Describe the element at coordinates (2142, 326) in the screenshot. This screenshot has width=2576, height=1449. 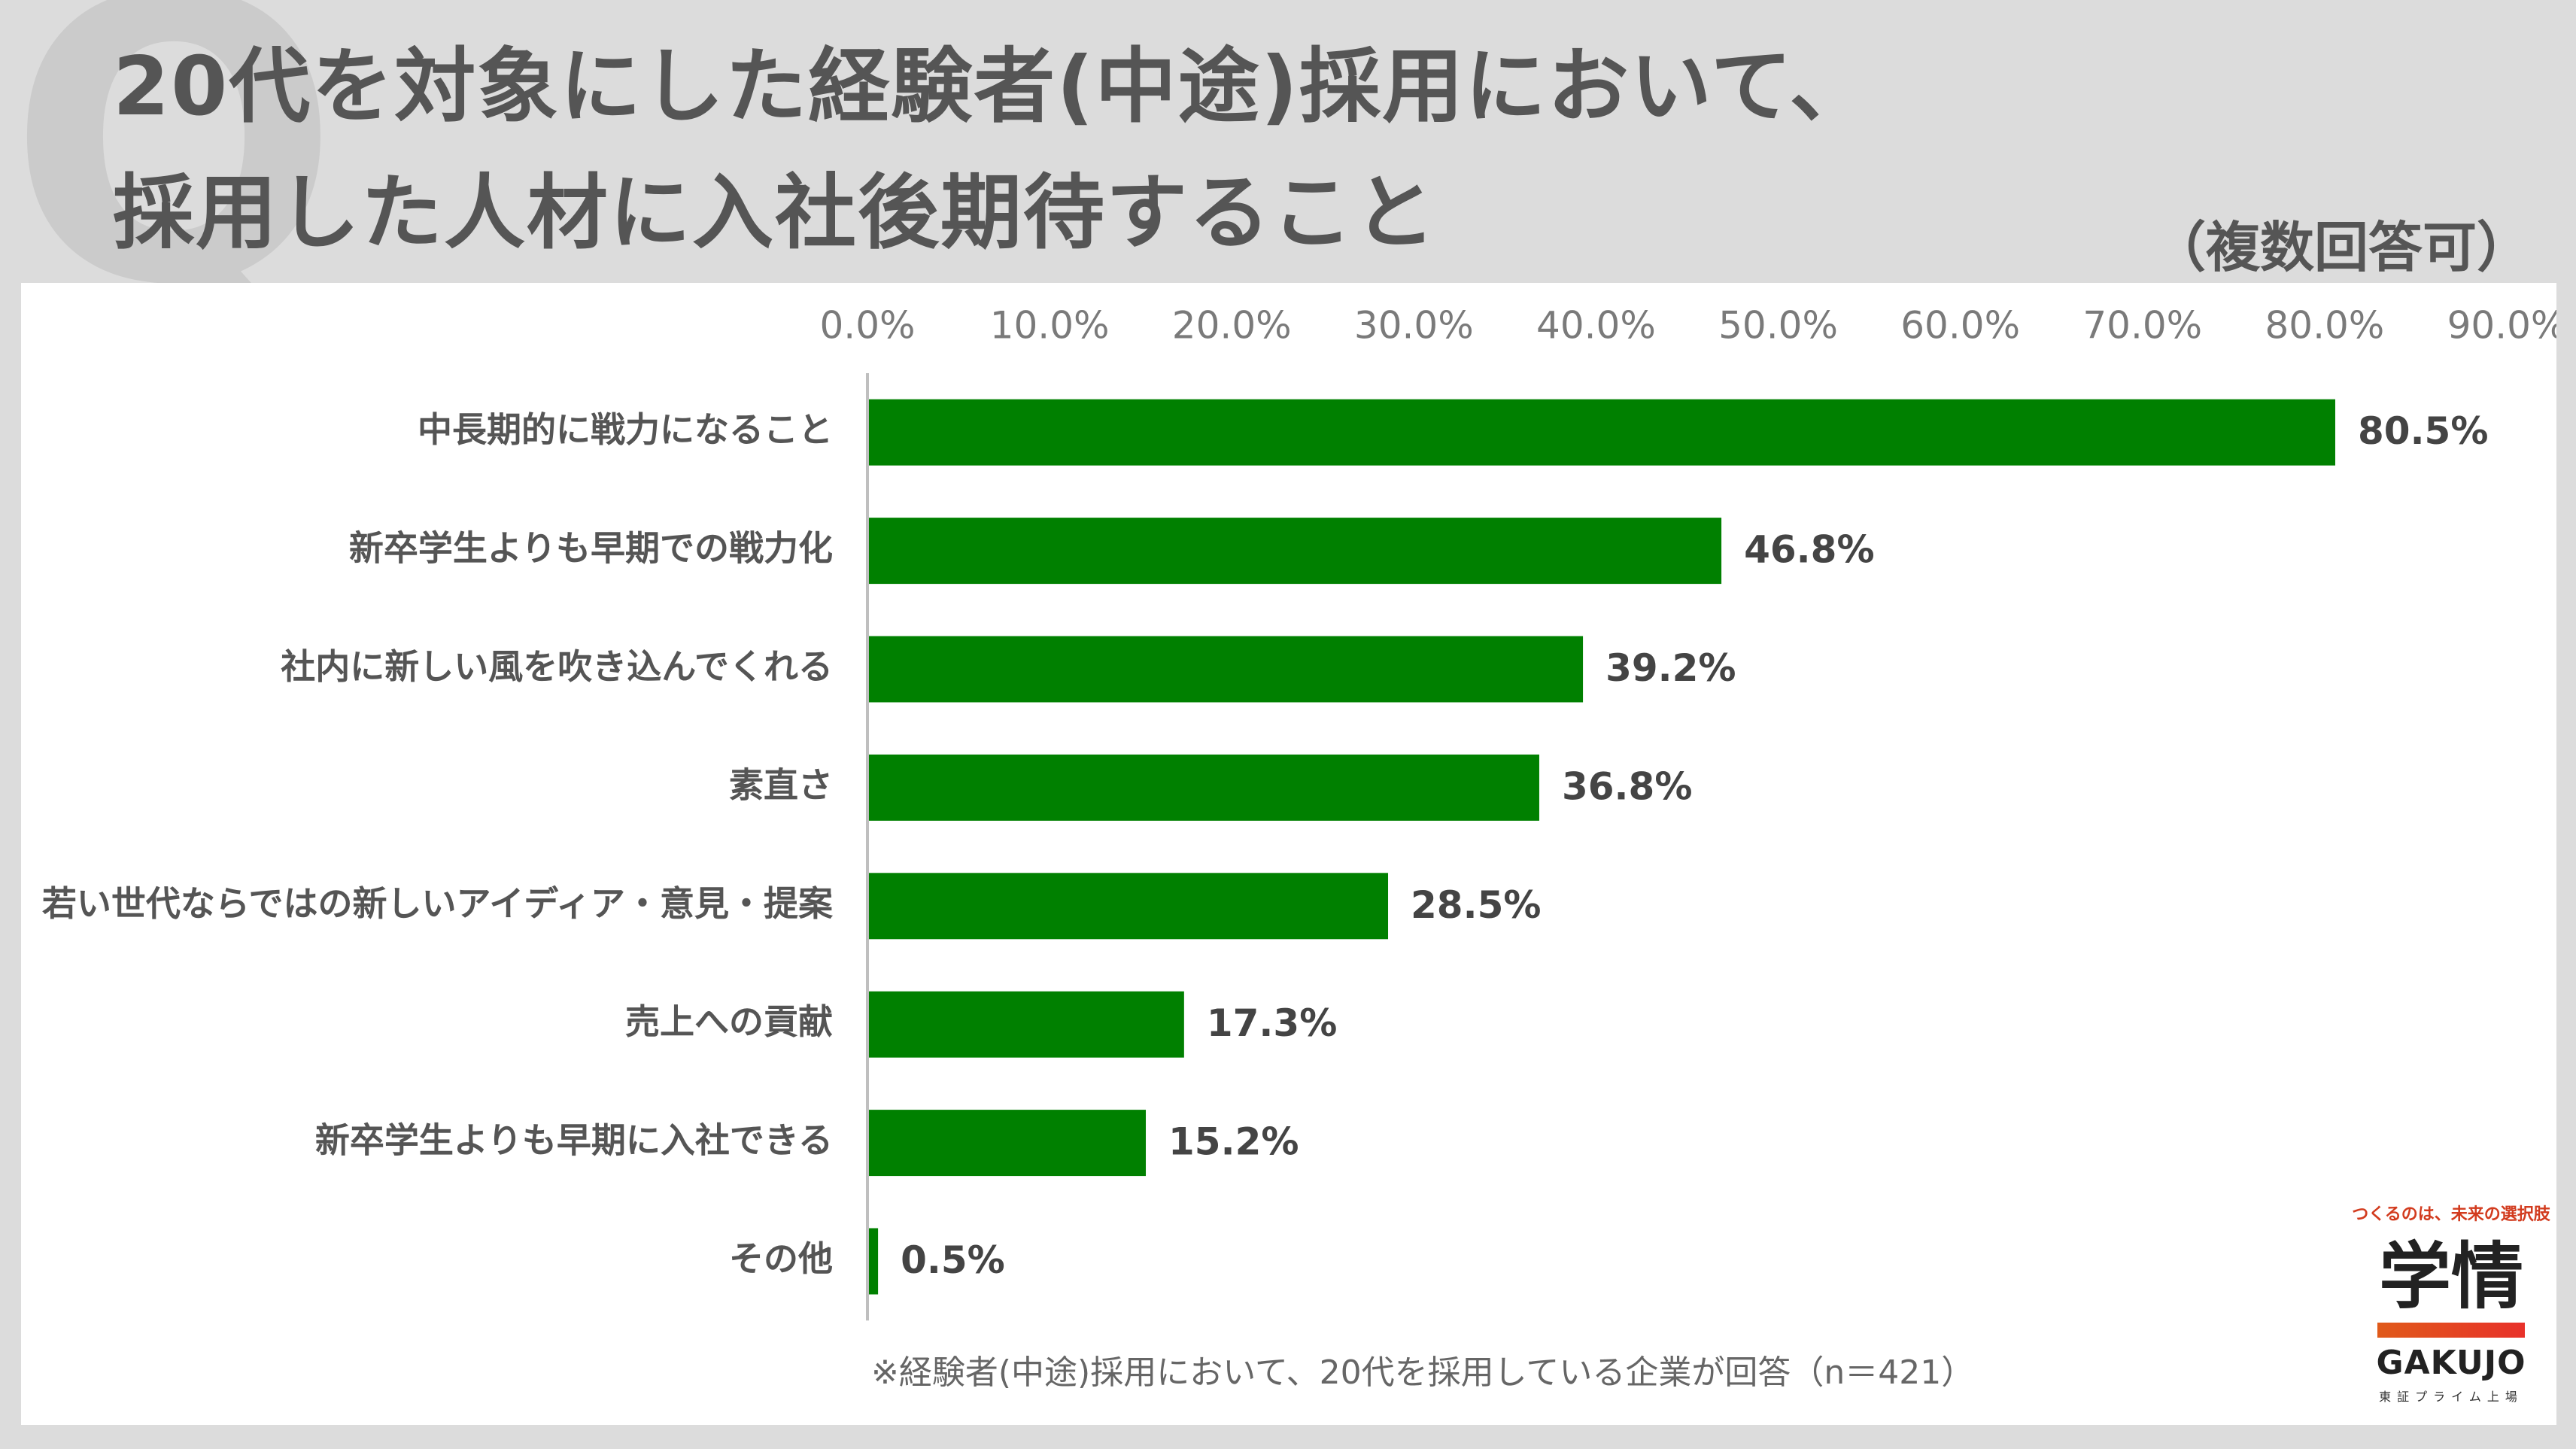
I see `x-tick-label: 70.0%` at that location.